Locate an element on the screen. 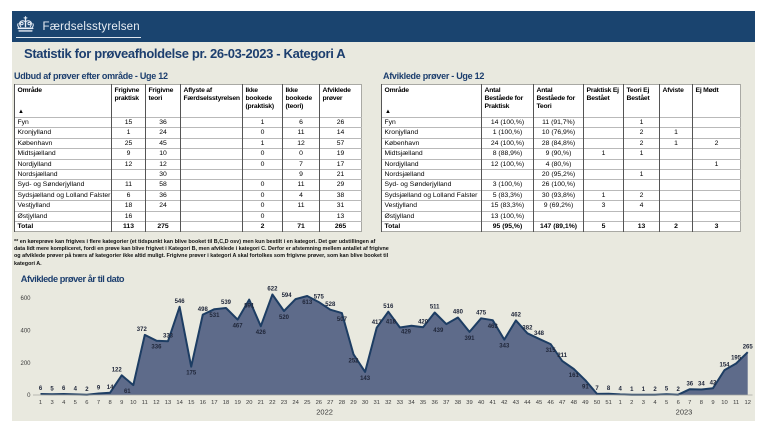 This screenshot has width=768, height=435. svg-text: 516 is located at coordinates (388, 307).